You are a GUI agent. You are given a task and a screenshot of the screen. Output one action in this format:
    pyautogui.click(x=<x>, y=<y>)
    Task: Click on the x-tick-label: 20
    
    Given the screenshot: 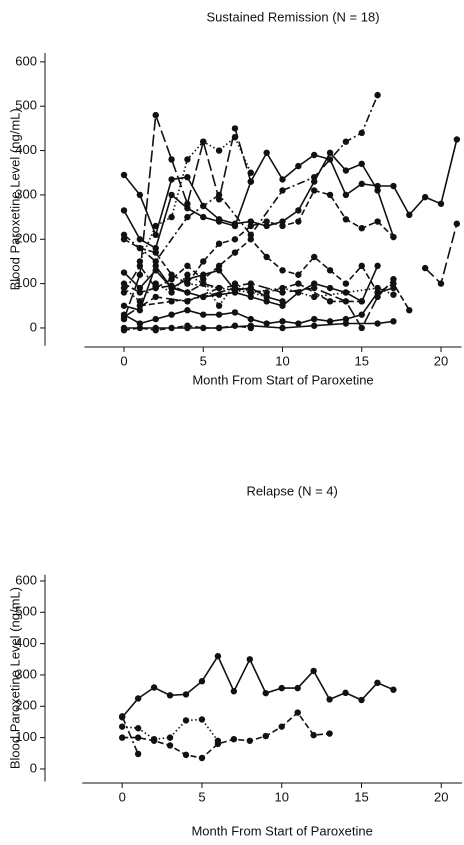 What is the action you would take?
    pyautogui.click(x=441, y=796)
    